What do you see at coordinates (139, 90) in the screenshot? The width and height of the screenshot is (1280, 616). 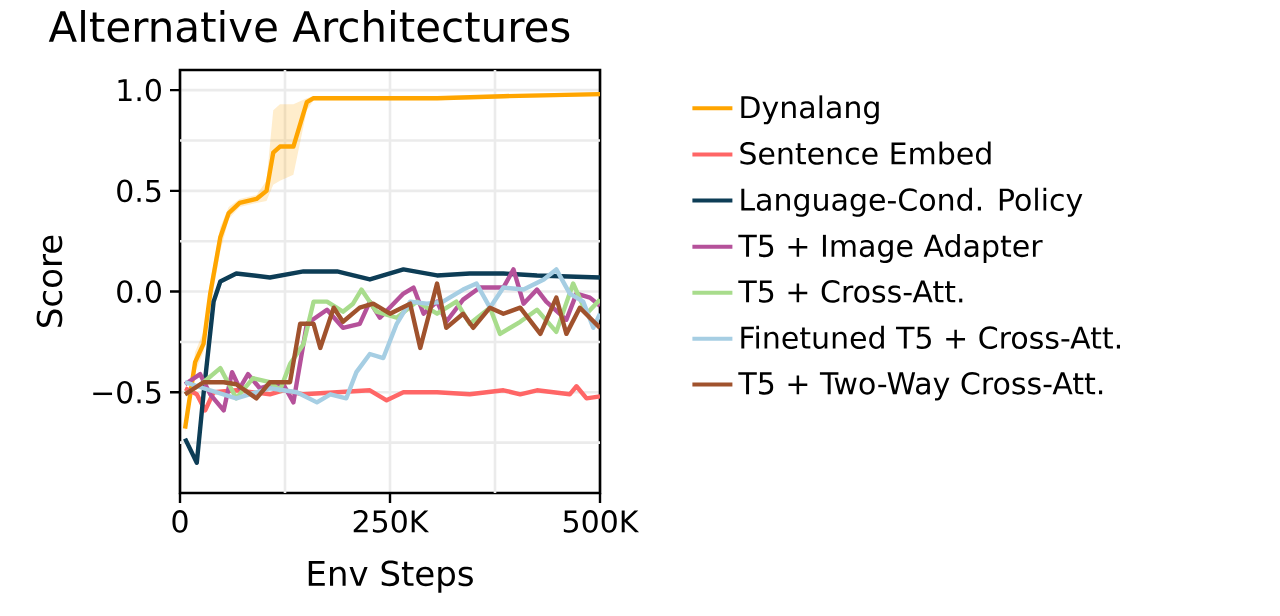 I see `y-tick-label: 1.0` at bounding box center [139, 90].